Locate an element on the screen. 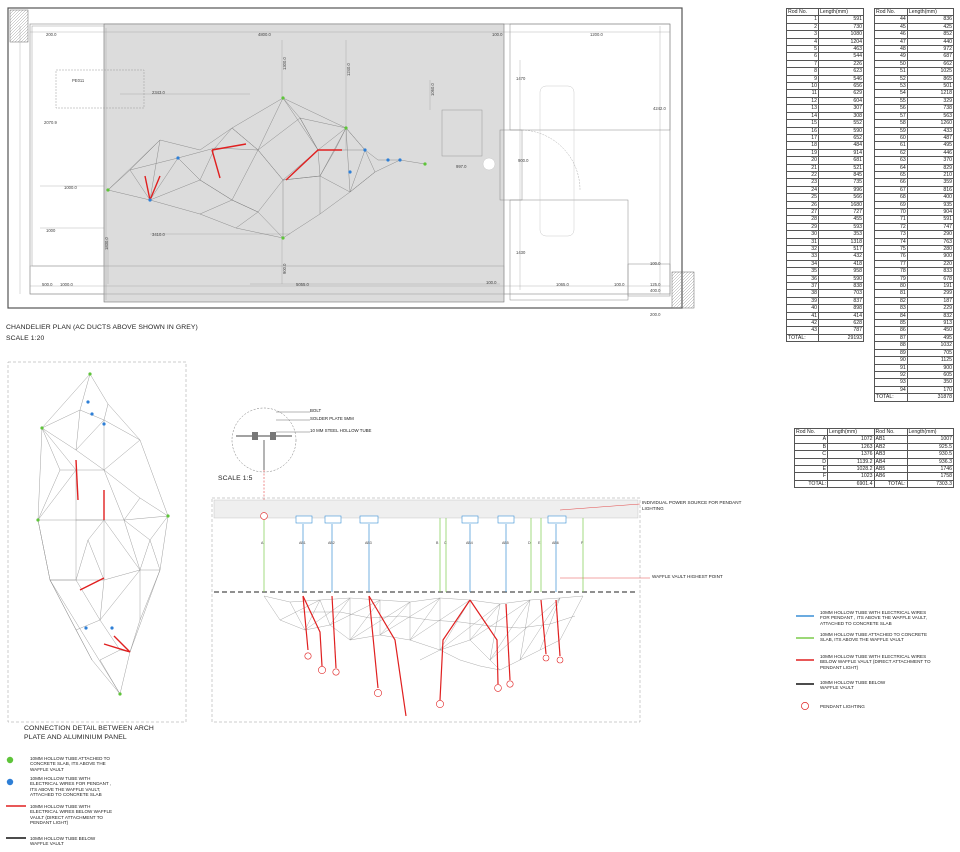 The image size is (960, 852). detail-scale: SCALE 1:5 is located at coordinates (235, 478).